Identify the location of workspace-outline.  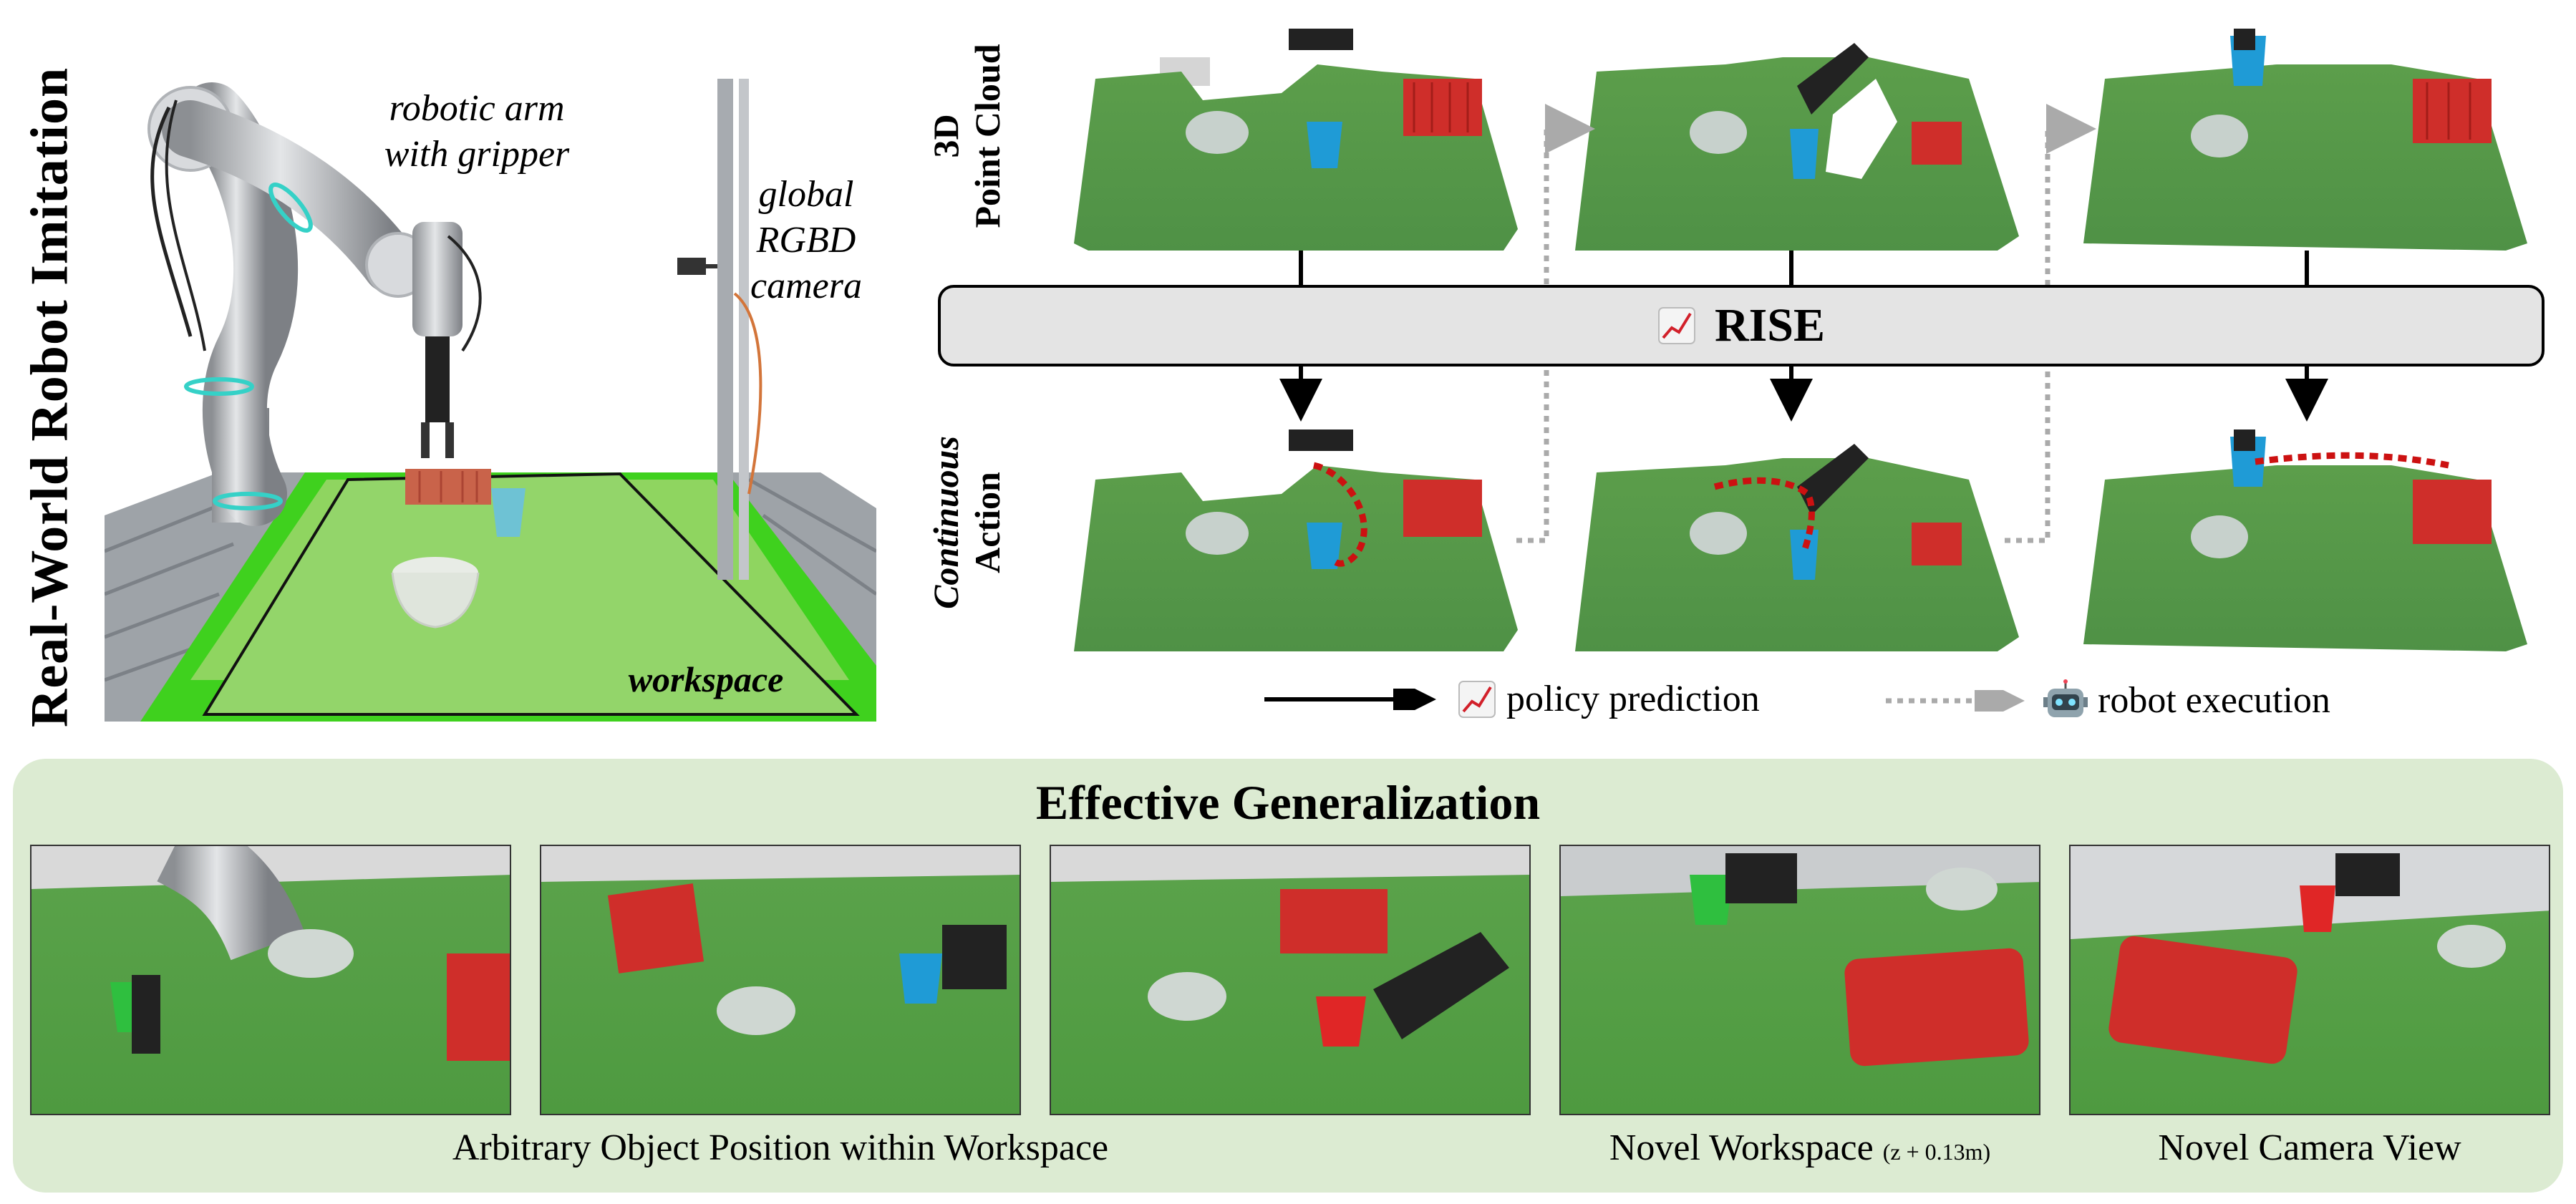
(531, 594).